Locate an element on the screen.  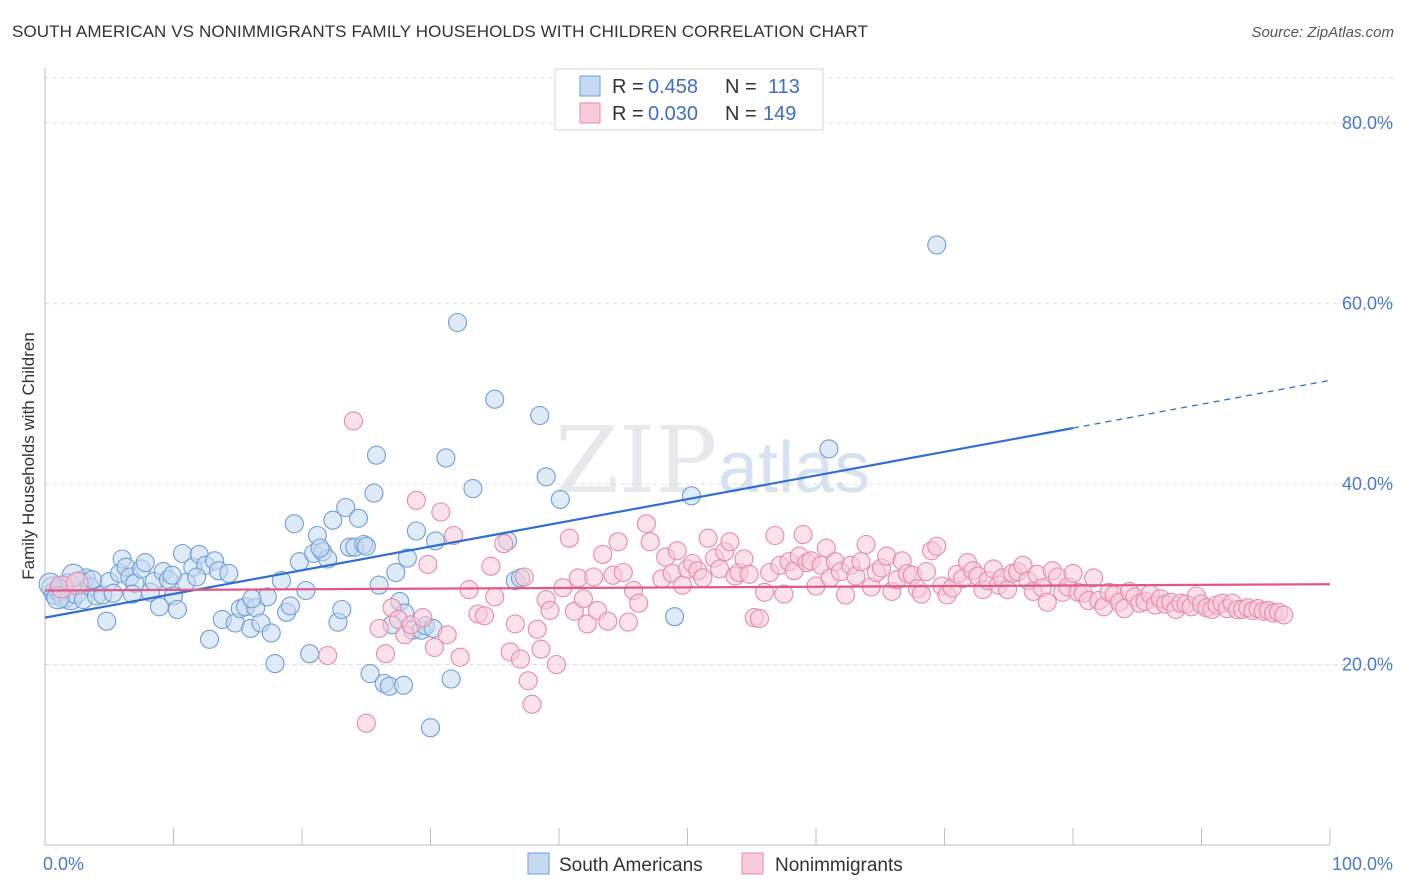
x-ticks is located at coordinates (687, 836).